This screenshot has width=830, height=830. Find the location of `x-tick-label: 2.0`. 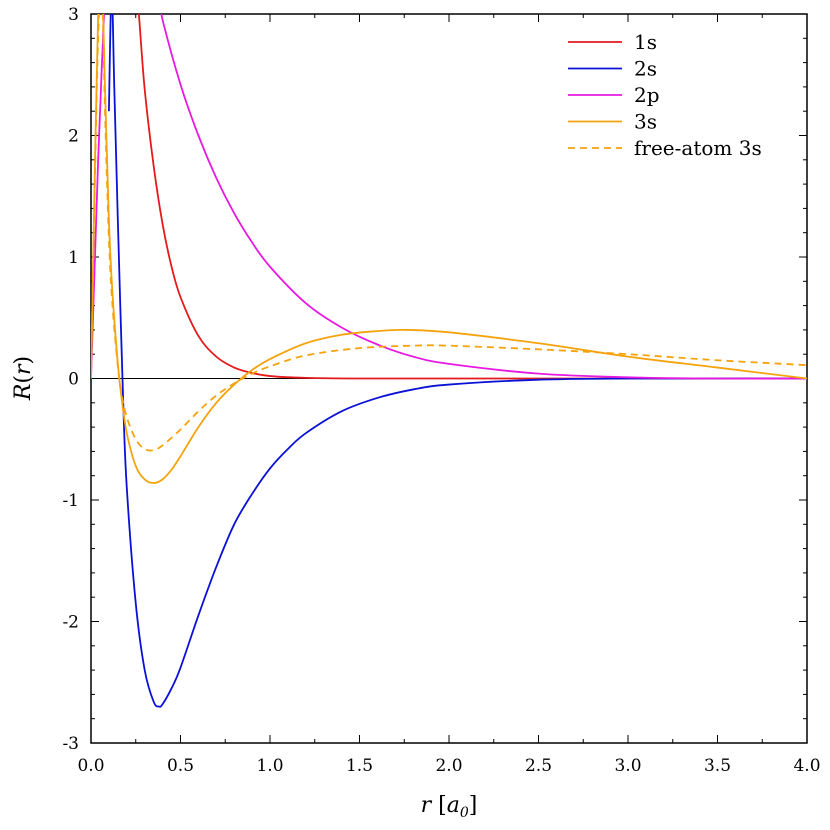

x-tick-label: 2.0 is located at coordinates (448, 766).